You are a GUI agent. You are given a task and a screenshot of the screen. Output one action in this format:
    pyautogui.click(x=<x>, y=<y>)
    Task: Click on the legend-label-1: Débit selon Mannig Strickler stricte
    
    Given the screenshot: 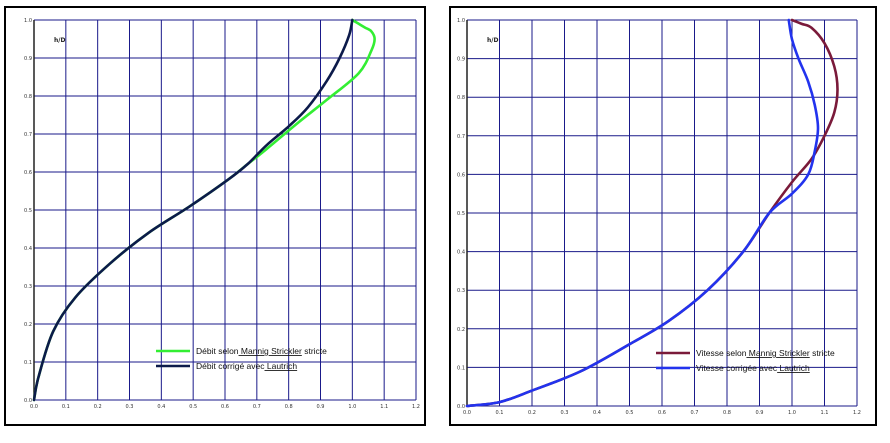 What is the action you would take?
    pyautogui.click(x=261, y=351)
    